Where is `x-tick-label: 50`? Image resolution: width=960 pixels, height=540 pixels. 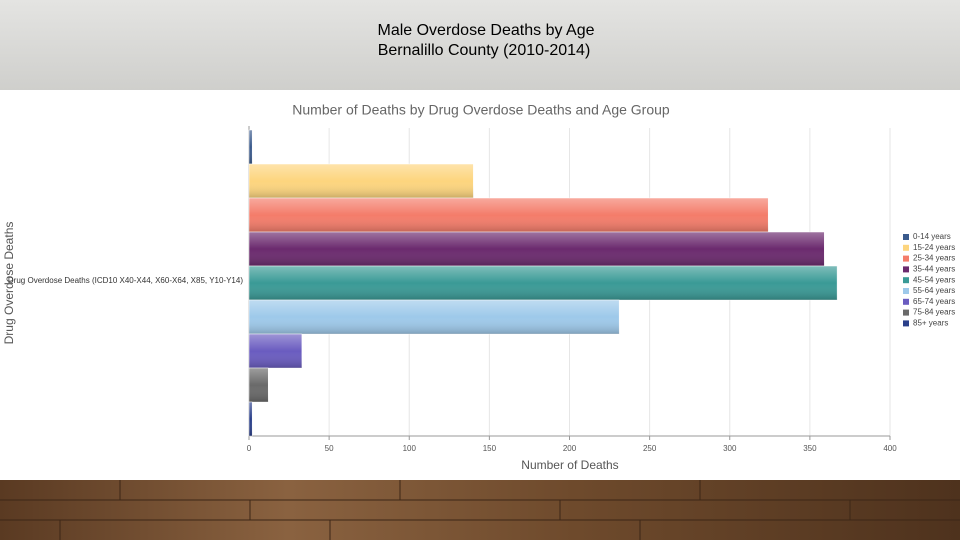 x-tick-label: 50 is located at coordinates (329, 448).